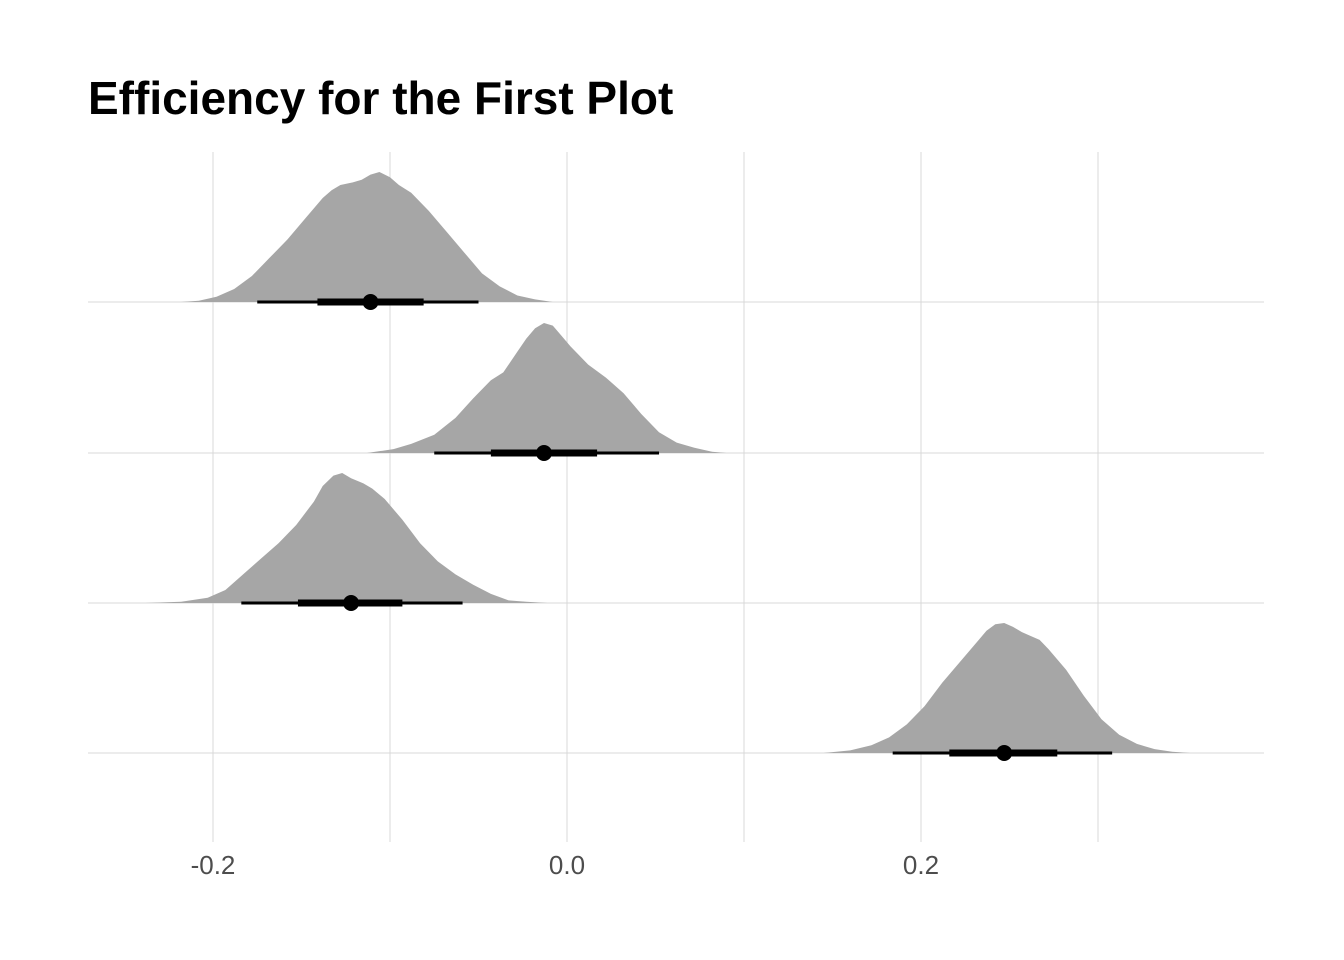 The width and height of the screenshot is (1344, 960). What do you see at coordinates (213, 865) in the screenshot?
I see `x-tick-label: -0.2` at bounding box center [213, 865].